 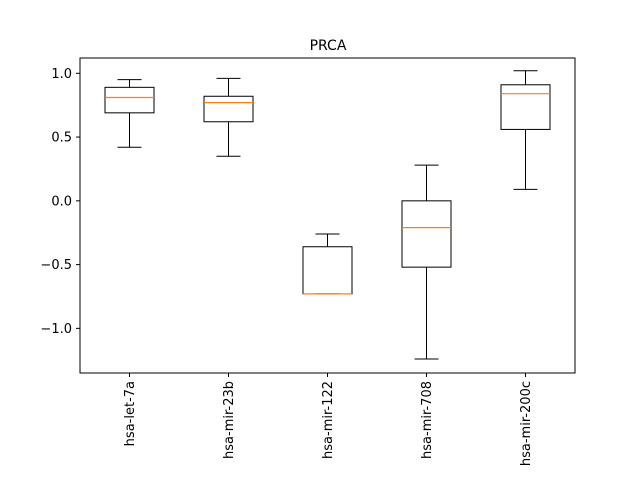 What do you see at coordinates (328, 46) in the screenshot?
I see `chart-title: PRCA` at bounding box center [328, 46].